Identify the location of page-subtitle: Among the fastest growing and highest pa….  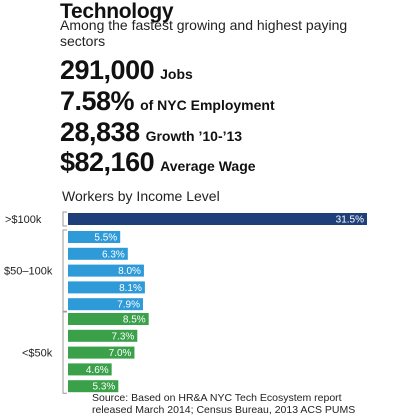
(204, 33).